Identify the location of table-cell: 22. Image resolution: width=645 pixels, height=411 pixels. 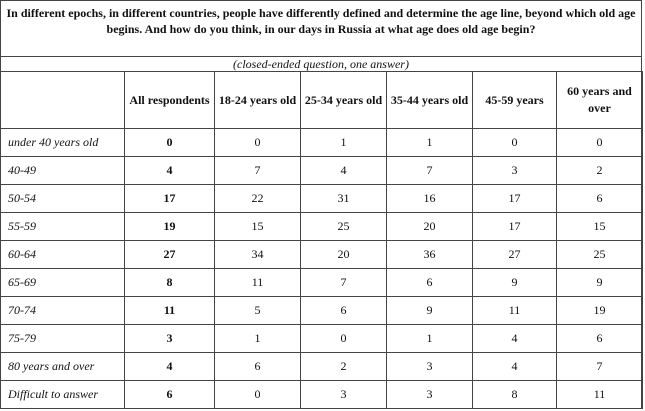
(257, 198).